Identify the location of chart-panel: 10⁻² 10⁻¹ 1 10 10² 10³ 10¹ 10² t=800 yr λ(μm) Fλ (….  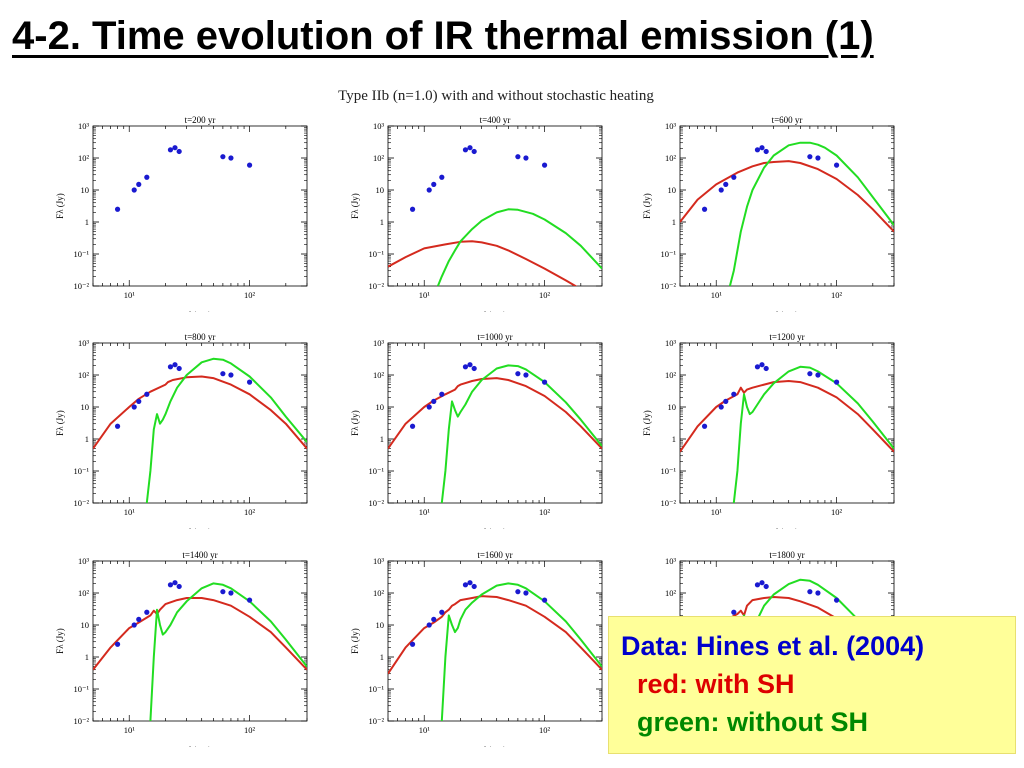
(181, 430).